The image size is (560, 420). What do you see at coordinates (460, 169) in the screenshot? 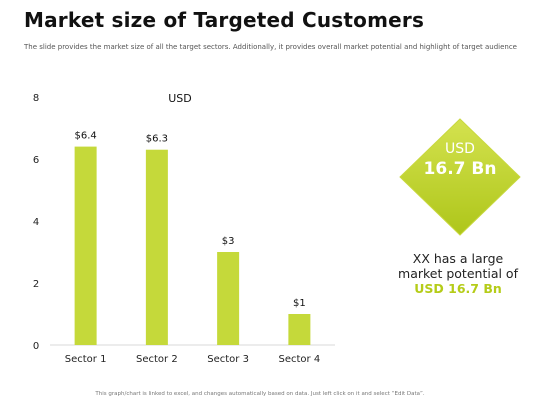
I see `market-size-value: 16.7 Bn` at bounding box center [460, 169].